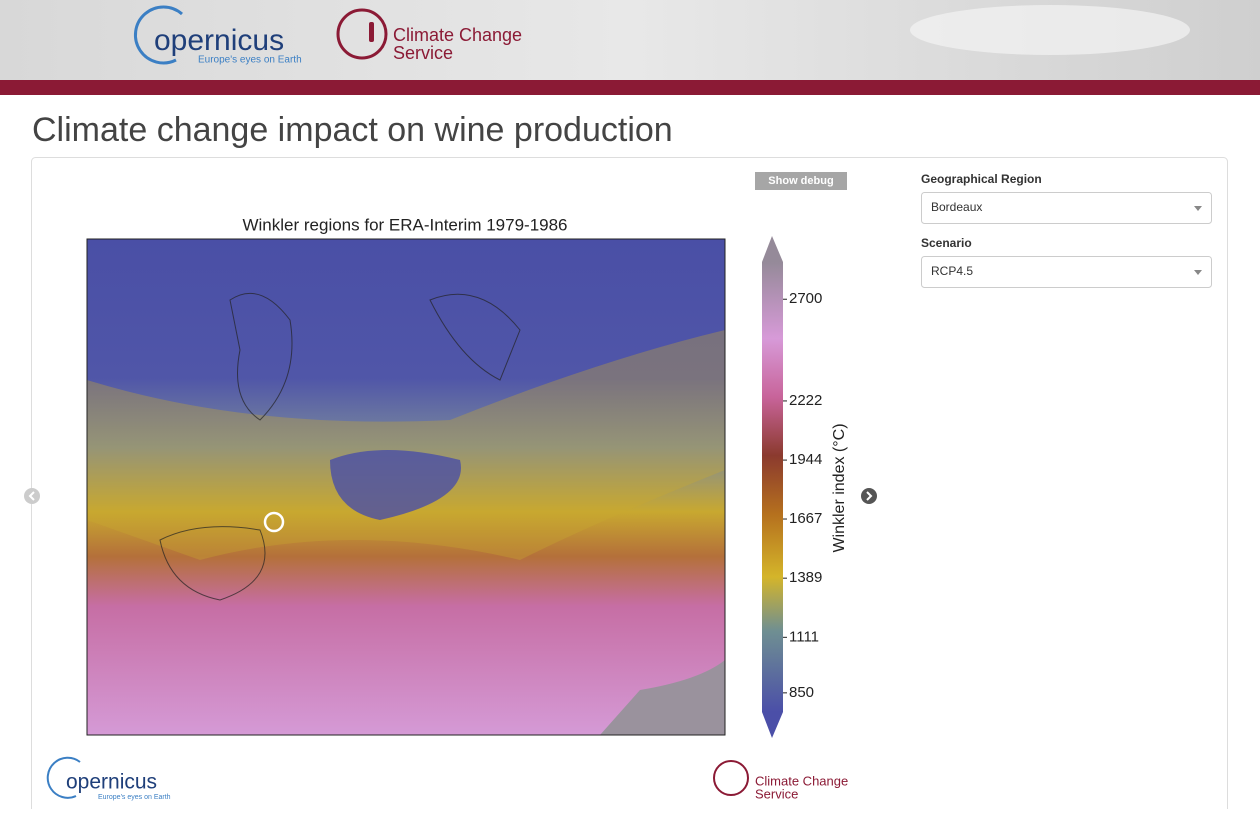 This screenshot has height=814, width=1260. I want to click on colorbar-tick-label: 1667, so click(805, 518).